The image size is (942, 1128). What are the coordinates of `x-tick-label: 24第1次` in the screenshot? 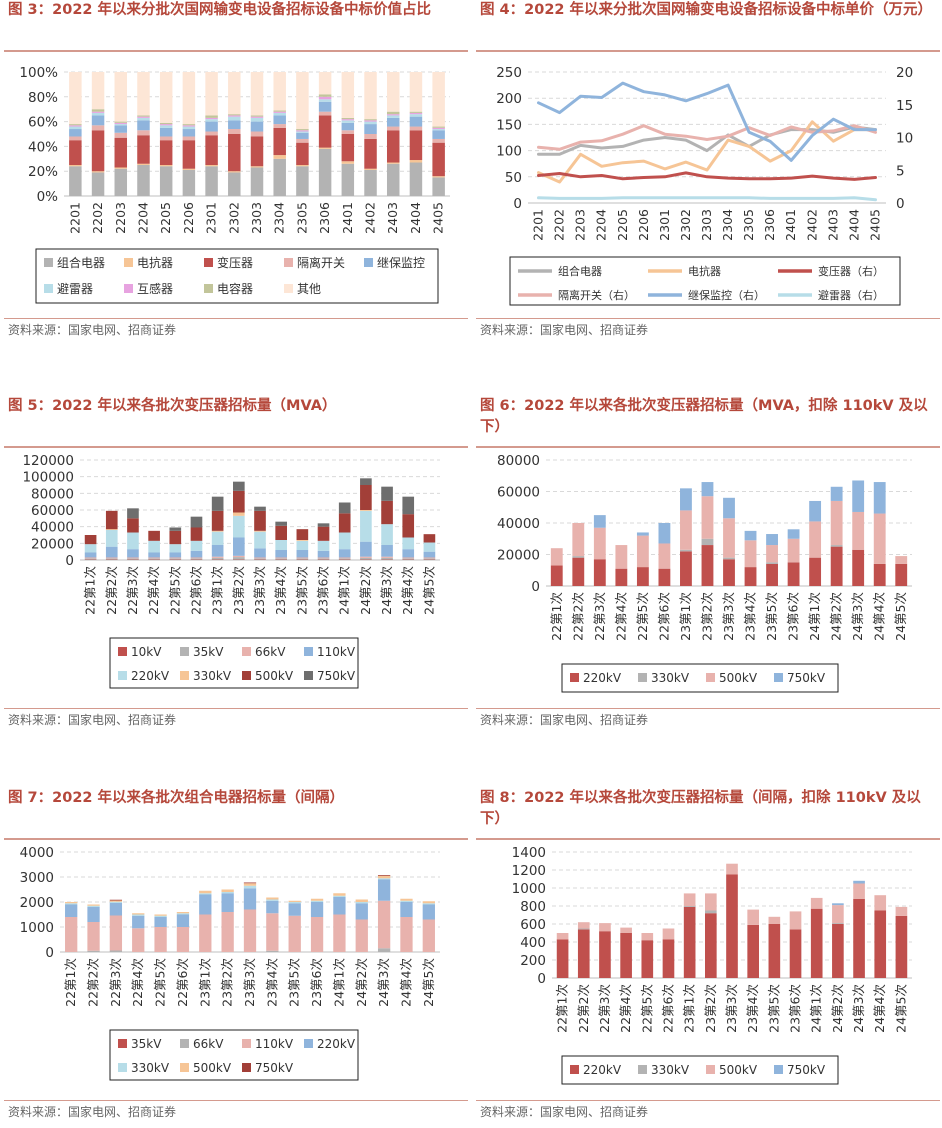 It's located at (816, 1008).